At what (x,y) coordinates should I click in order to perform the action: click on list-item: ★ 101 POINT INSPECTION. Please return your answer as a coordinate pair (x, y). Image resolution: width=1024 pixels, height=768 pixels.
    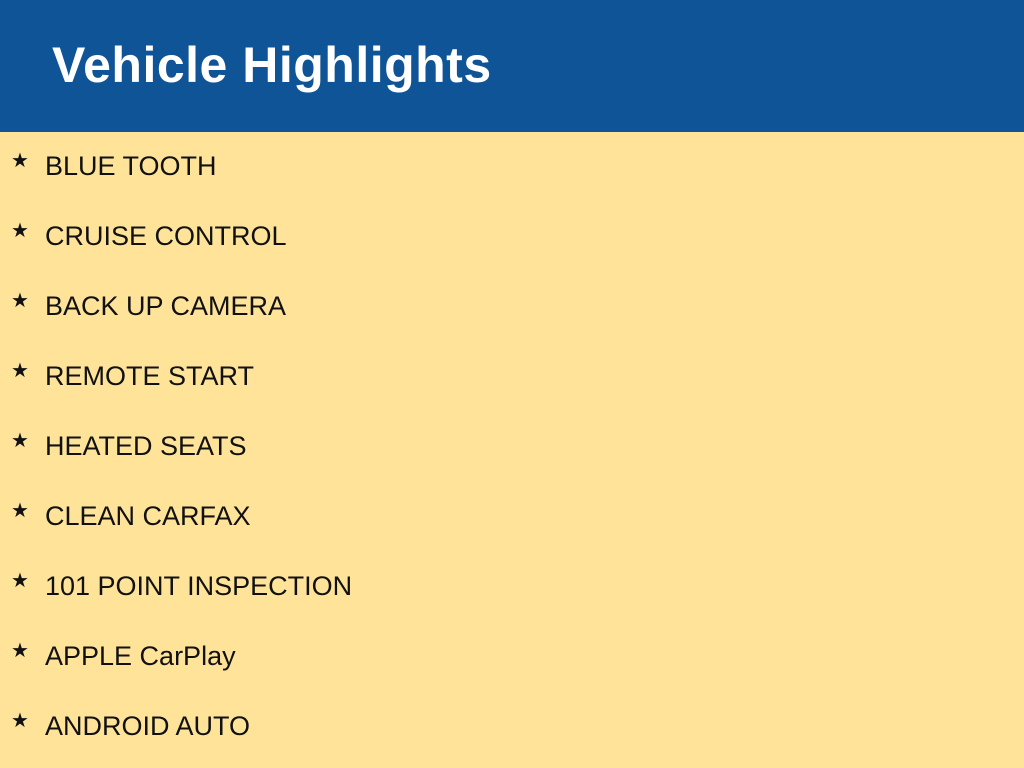
    Looking at the image, I should click on (512, 586).